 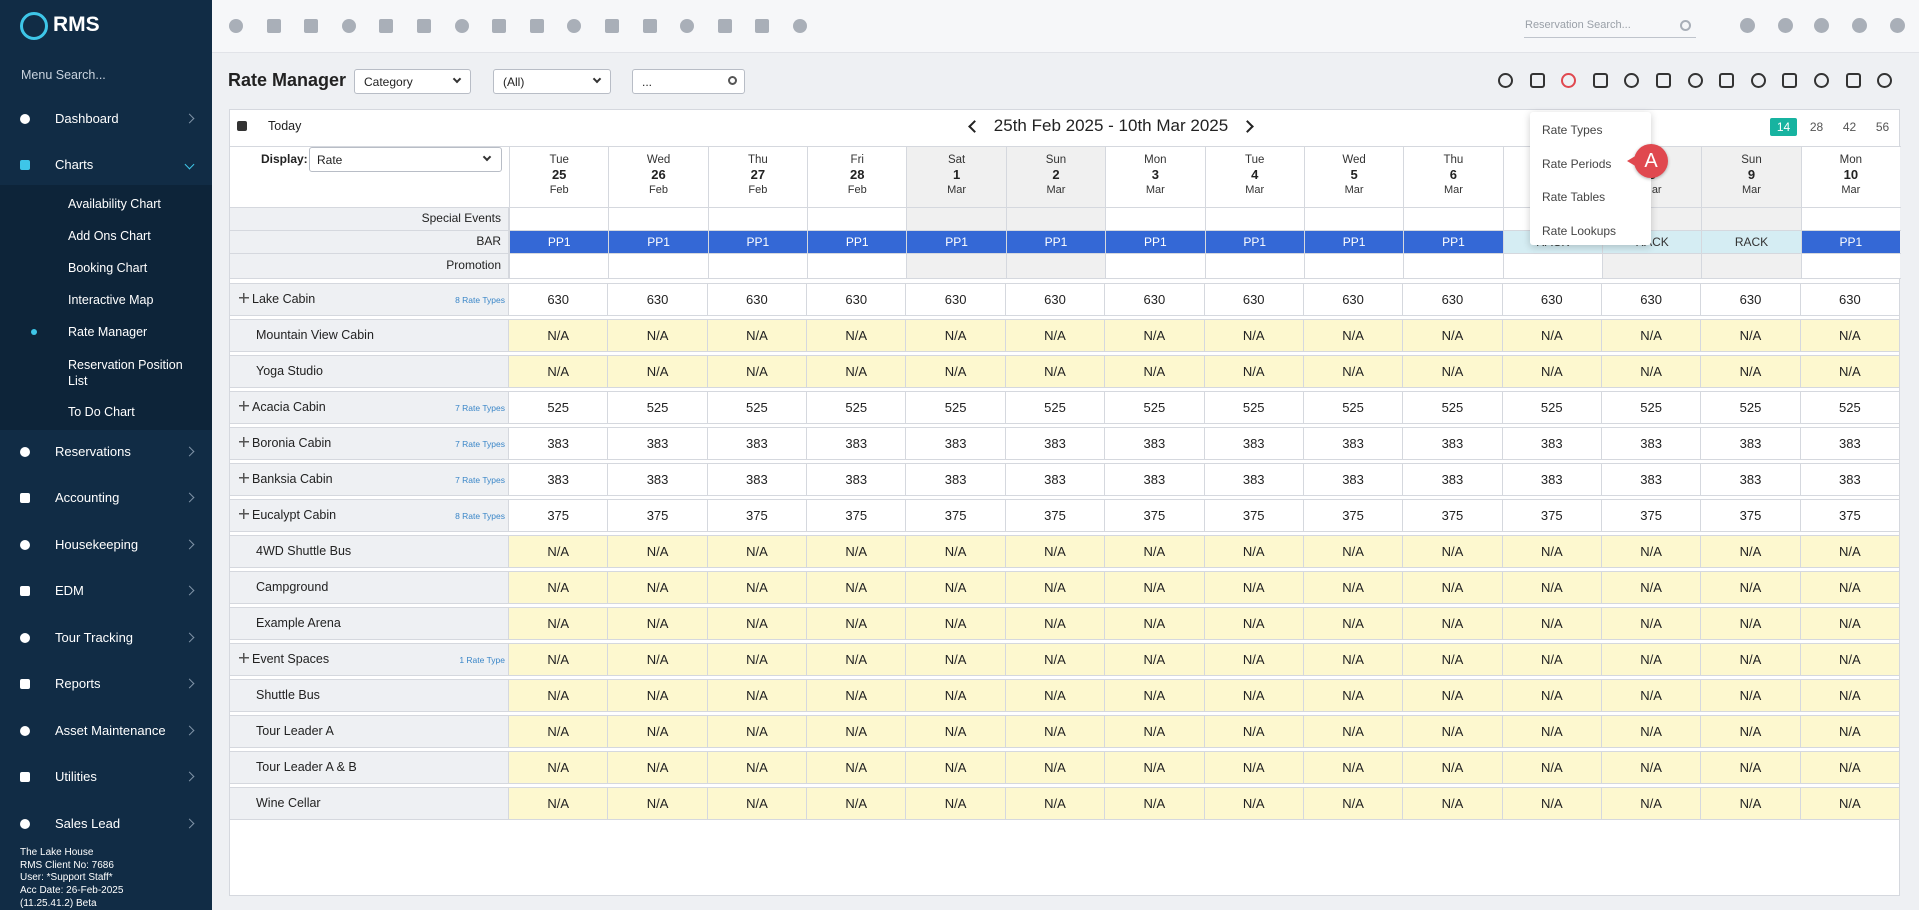 I want to click on rate-types-link: 7 Rate Types, so click(x=480, y=408).